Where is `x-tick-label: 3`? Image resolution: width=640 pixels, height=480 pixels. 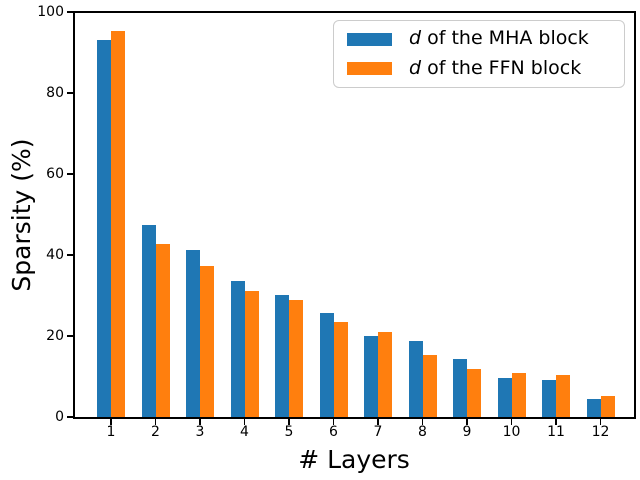
x-tick-label: 3 is located at coordinates (200, 432).